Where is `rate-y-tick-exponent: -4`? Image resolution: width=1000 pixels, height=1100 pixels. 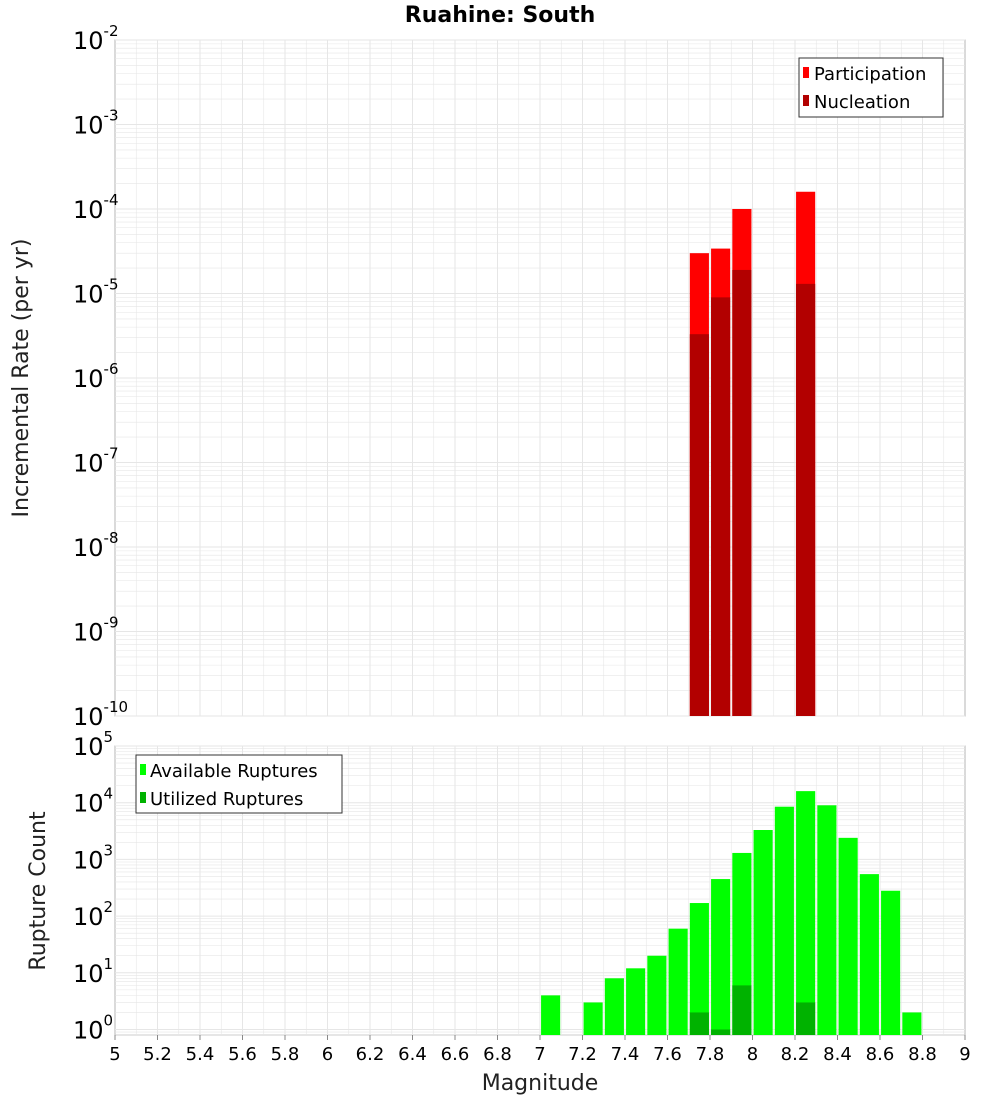
rate-y-tick-exponent: -4 is located at coordinates (111, 200).